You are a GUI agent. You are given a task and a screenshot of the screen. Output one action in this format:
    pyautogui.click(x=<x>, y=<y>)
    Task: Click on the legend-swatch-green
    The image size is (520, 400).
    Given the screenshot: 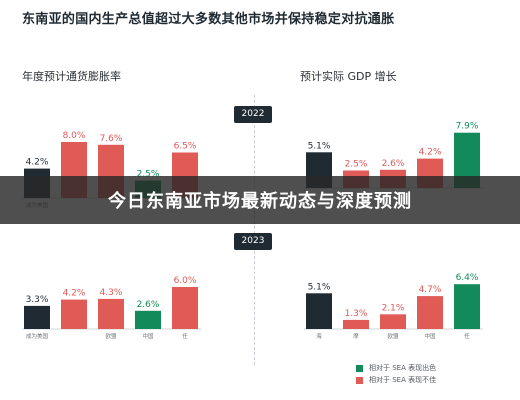 What is the action you would take?
    pyautogui.click(x=359, y=368)
    